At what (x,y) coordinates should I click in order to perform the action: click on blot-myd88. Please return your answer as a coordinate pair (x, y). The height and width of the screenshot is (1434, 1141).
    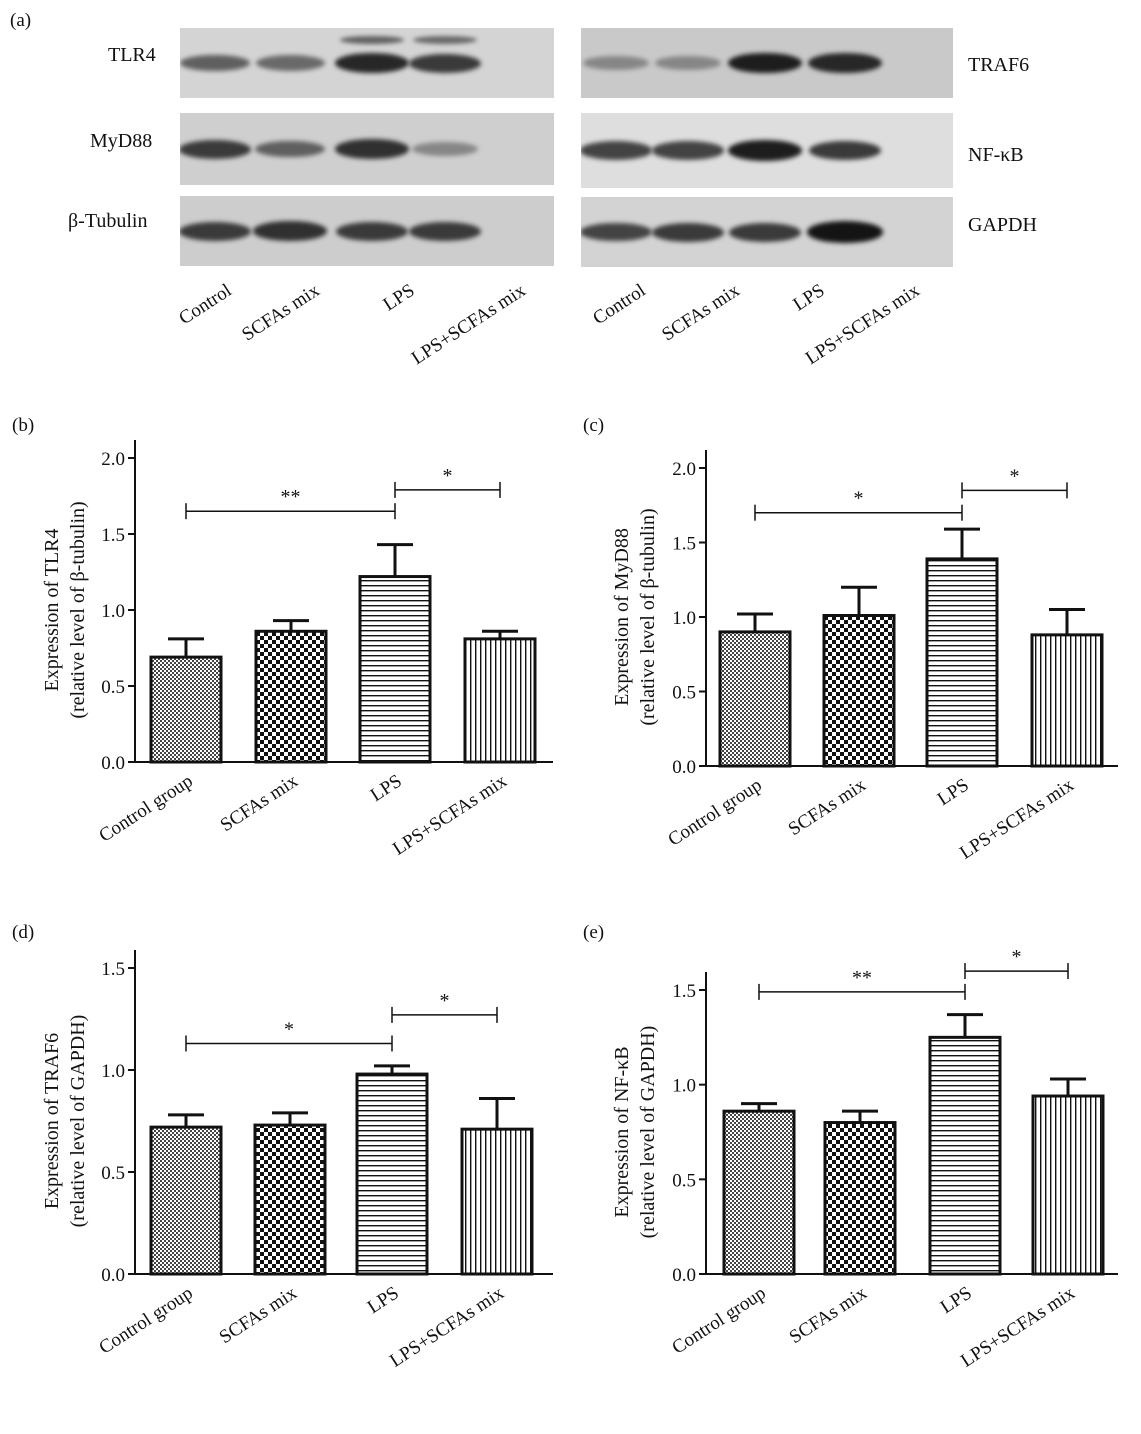
    Looking at the image, I should click on (367, 149).